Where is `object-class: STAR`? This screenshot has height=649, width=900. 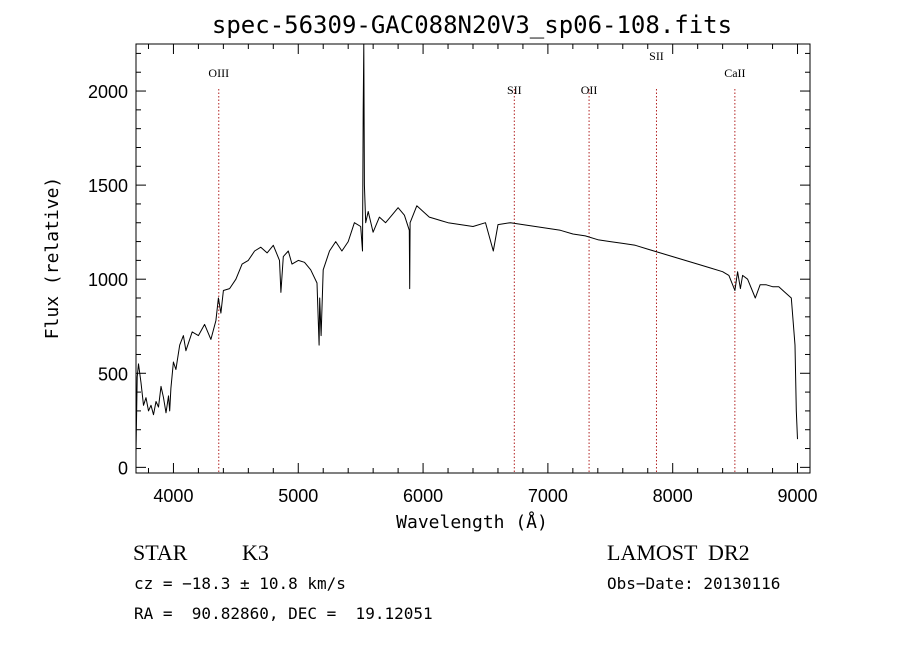 object-class: STAR is located at coordinates (160, 552).